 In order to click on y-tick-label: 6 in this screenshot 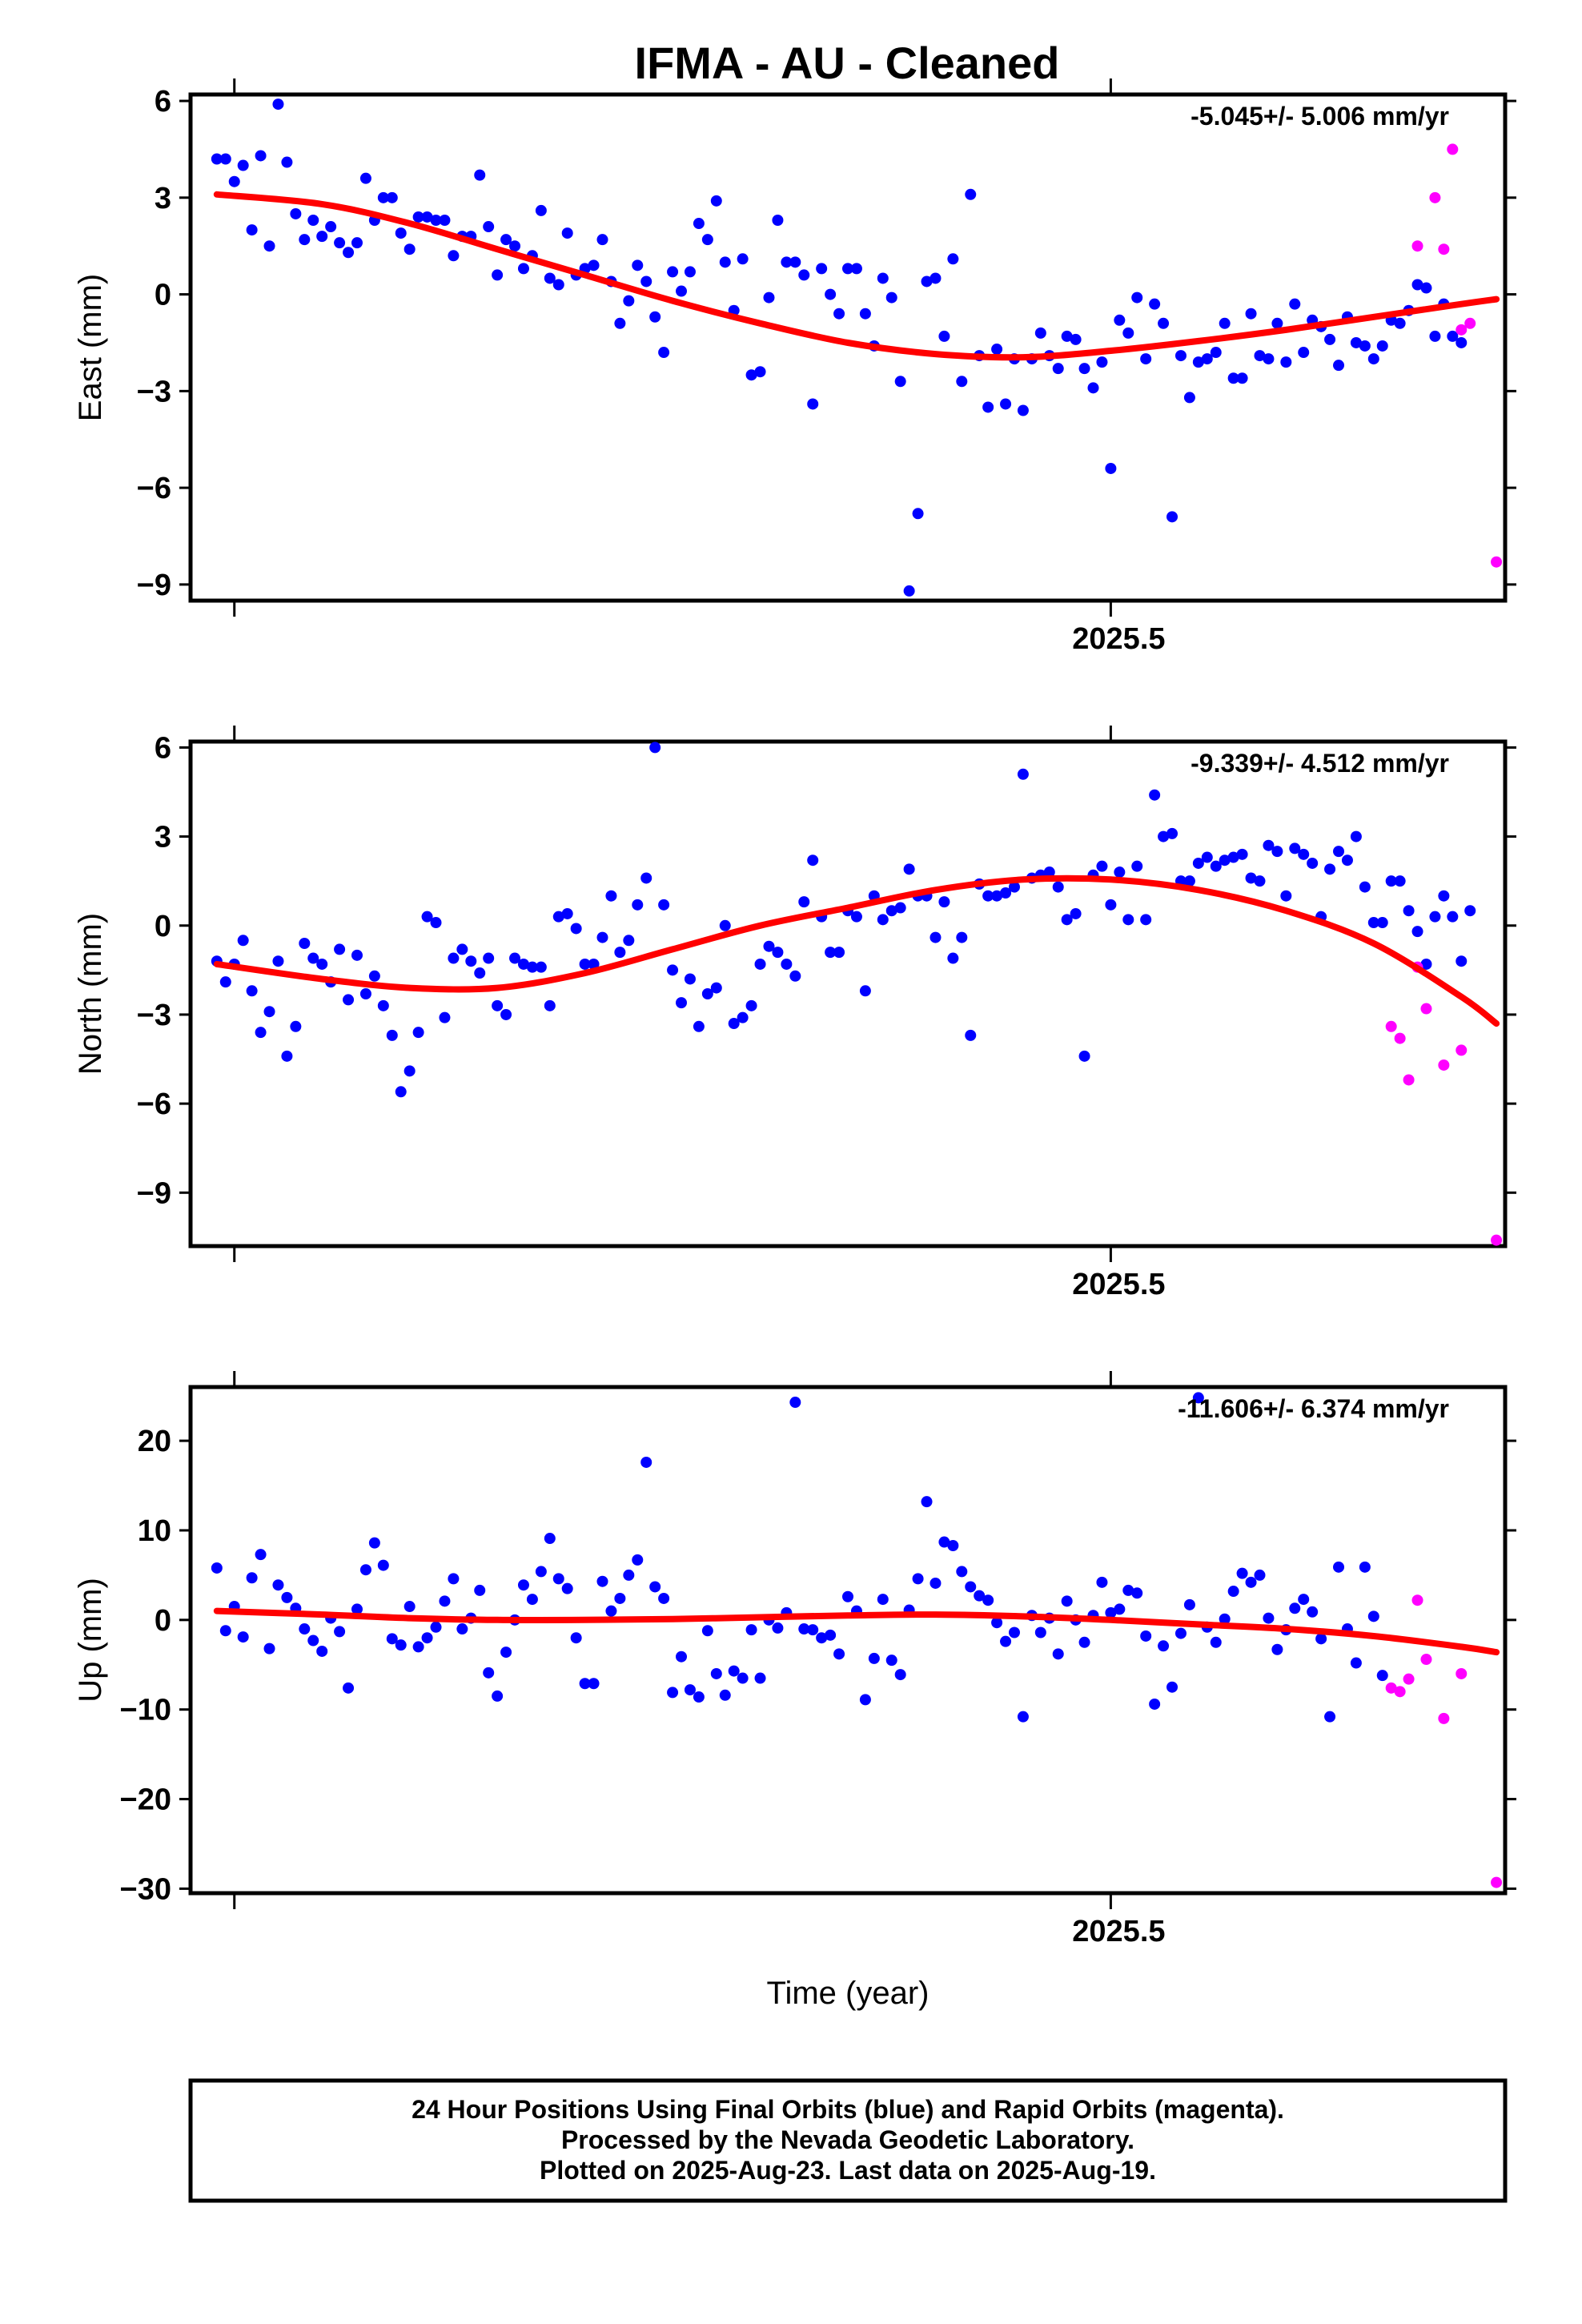, I will do `click(163, 748)`.